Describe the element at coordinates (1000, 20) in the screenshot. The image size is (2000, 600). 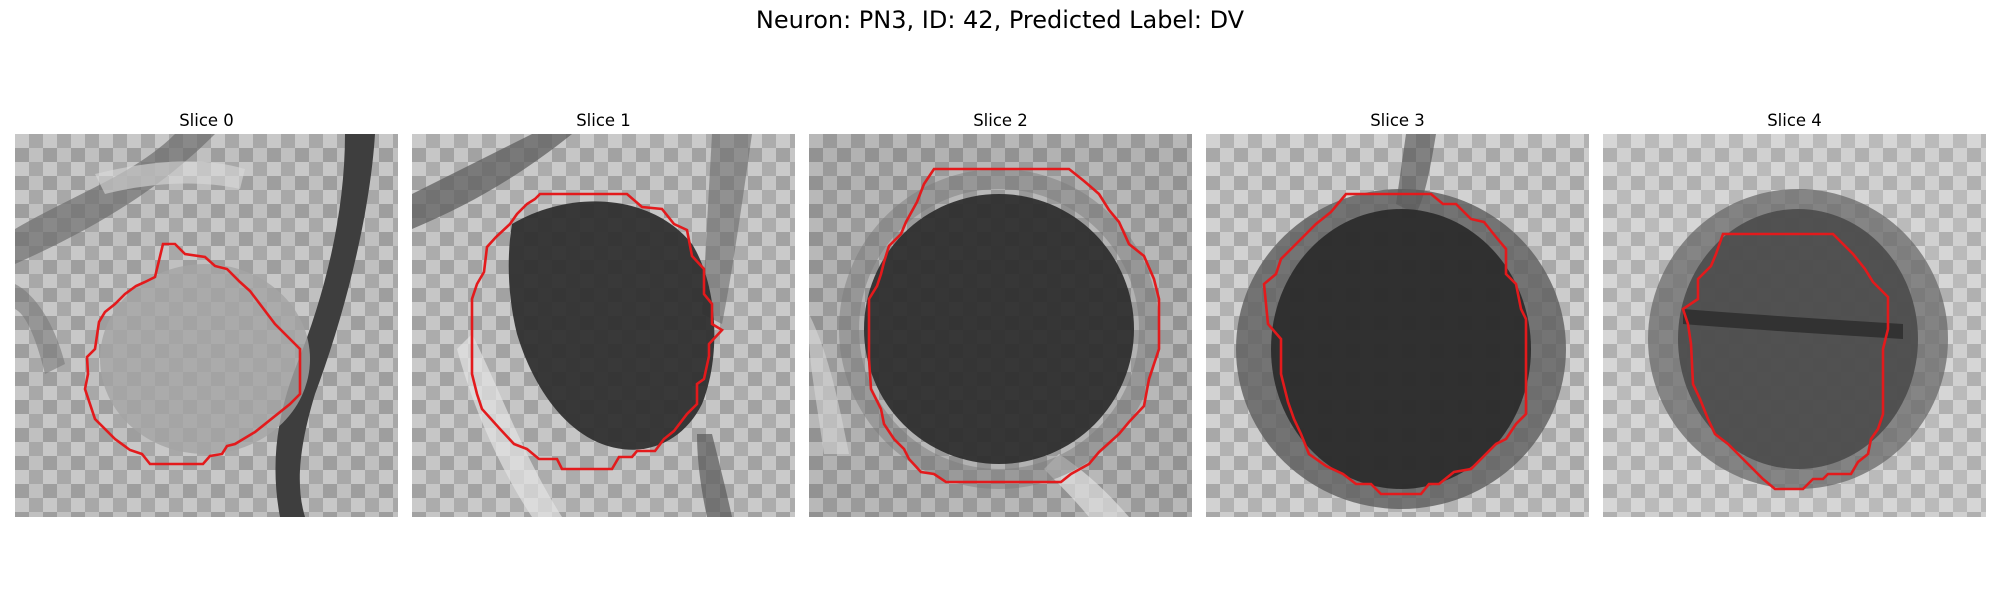
I see `figure-title: Neuron: PN3, ID: 42, Predicted Label: DV` at that location.